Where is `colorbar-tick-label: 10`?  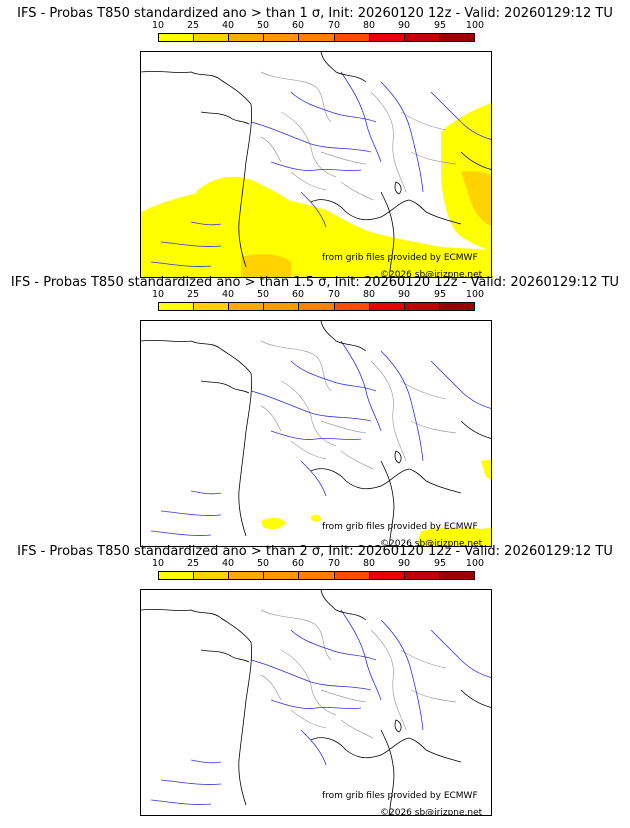
colorbar-tick-label: 10 is located at coordinates (158, 563).